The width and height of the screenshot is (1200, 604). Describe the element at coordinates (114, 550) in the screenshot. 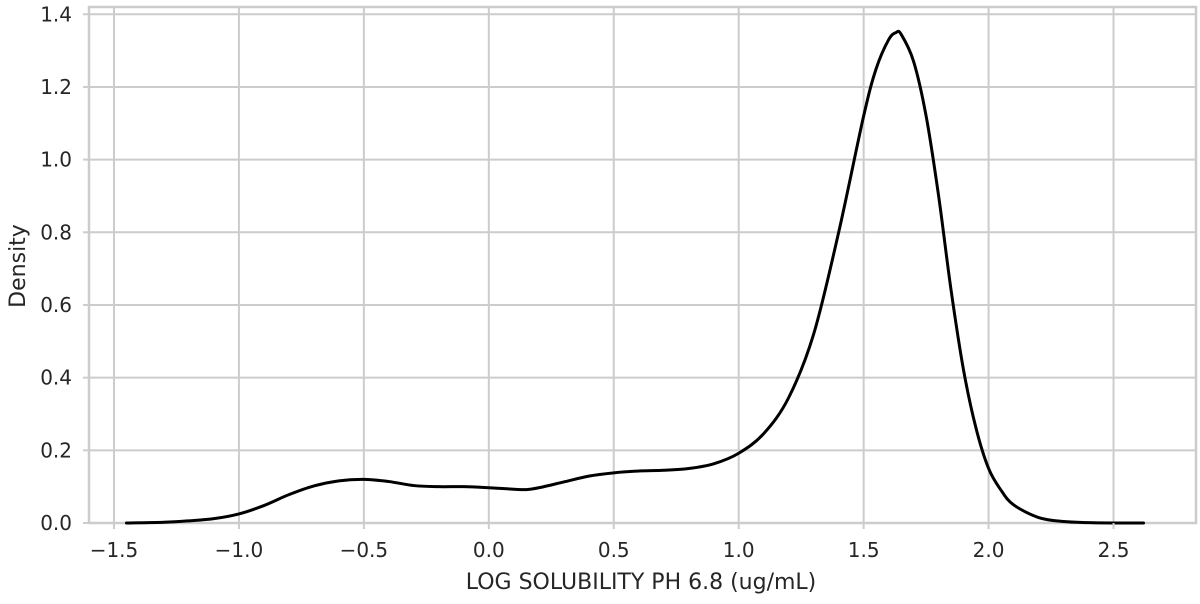

I see `x-tick-label: −1.5` at that location.